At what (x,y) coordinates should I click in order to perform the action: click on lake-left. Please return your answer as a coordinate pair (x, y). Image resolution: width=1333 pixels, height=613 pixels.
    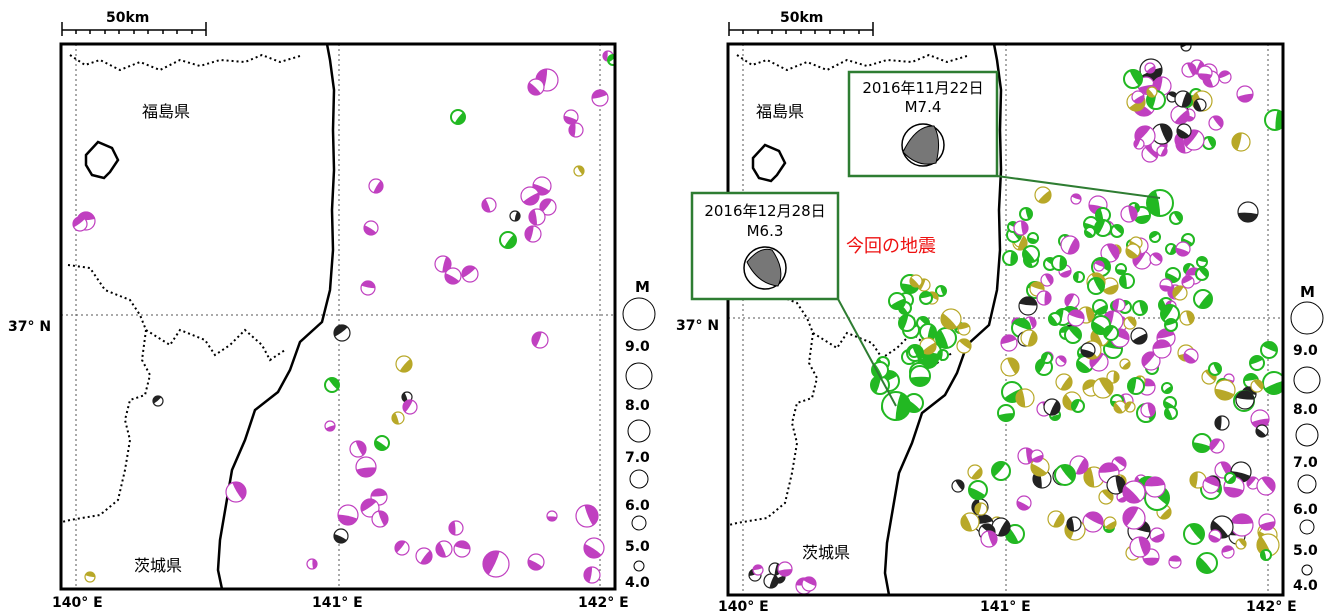
    Looking at the image, I should click on (102, 160).